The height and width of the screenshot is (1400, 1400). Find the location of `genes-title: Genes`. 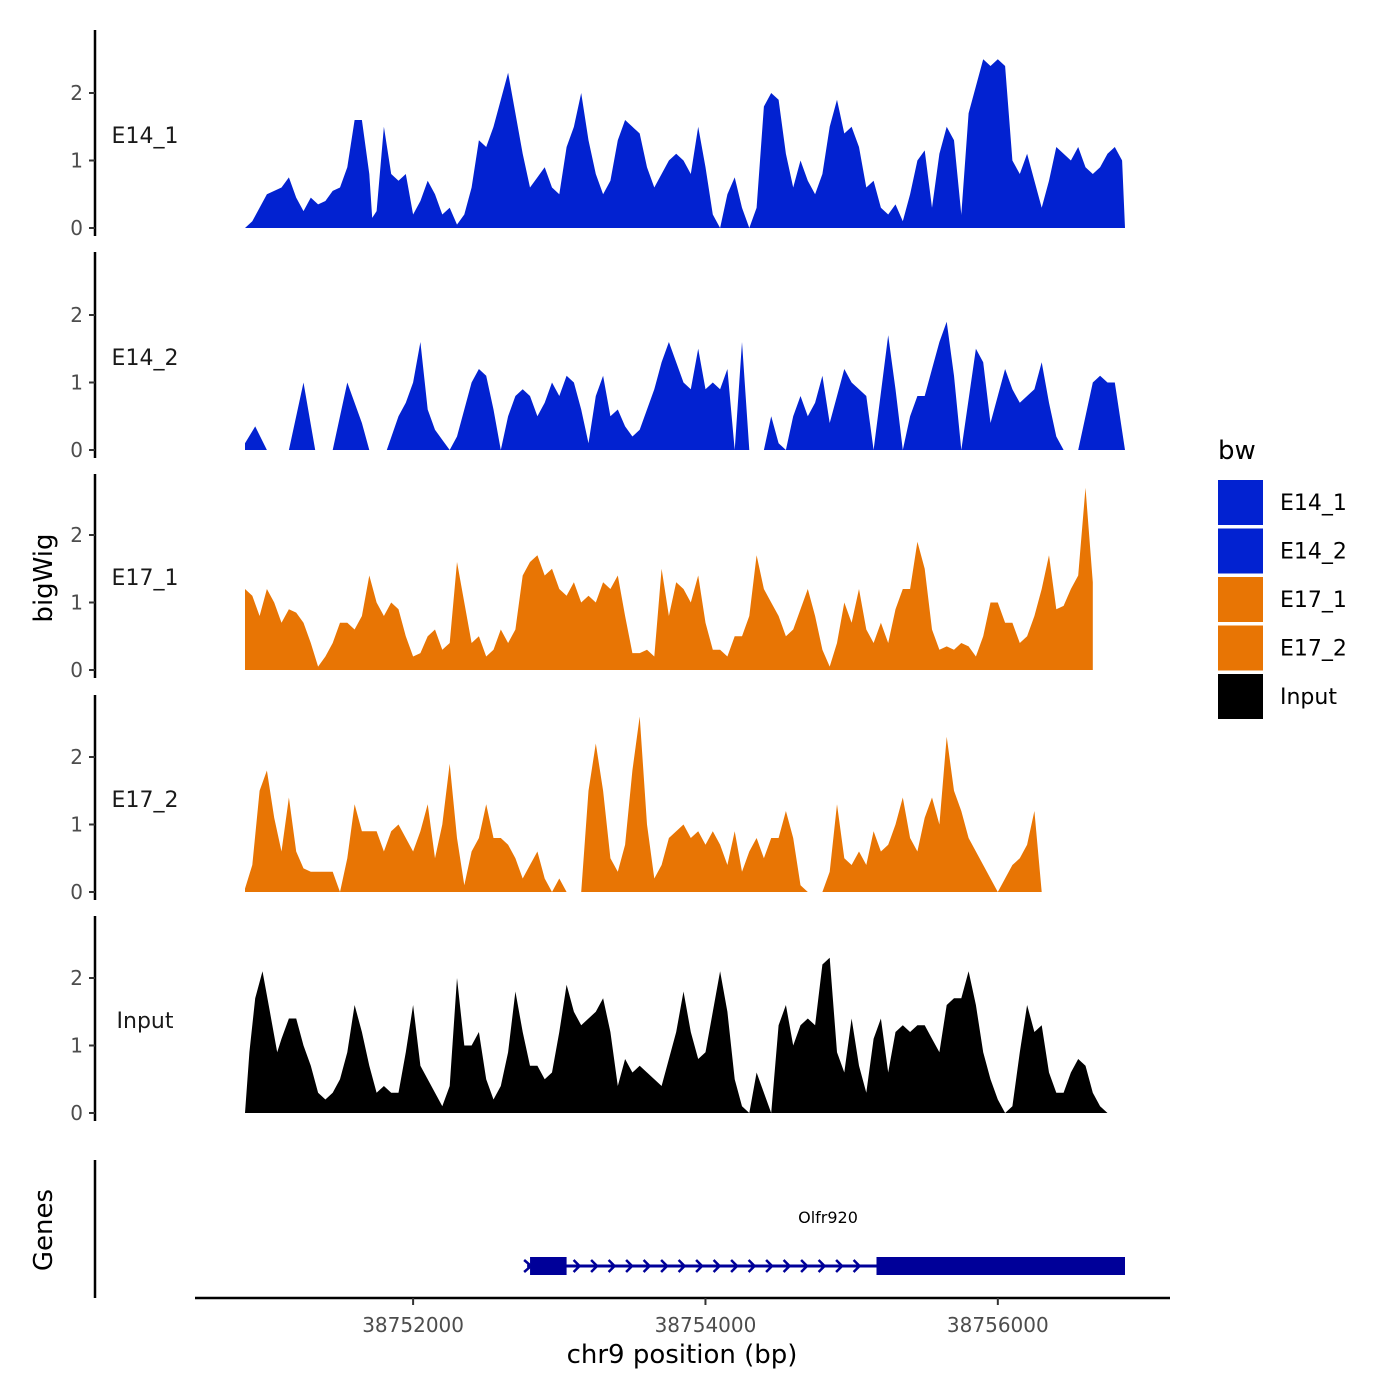

genes-title: Genes is located at coordinates (44, 1230).